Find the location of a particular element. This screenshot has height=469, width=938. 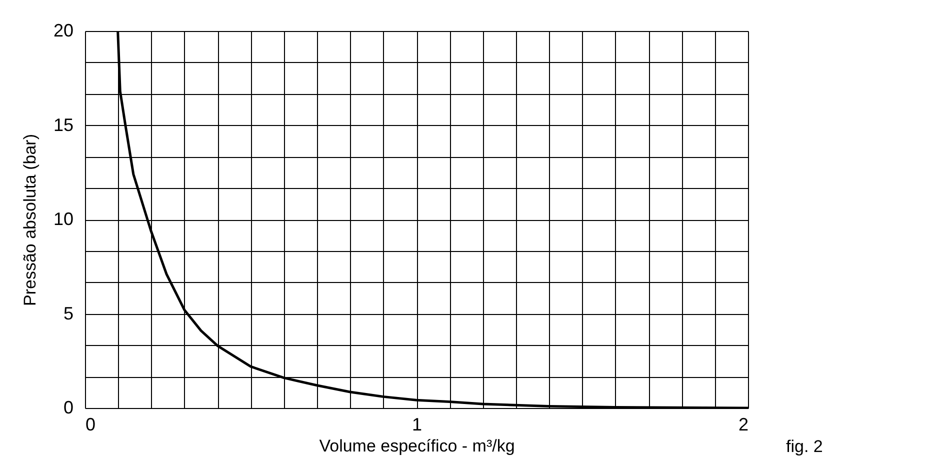

x-tick-label: 1 is located at coordinates (417, 424).